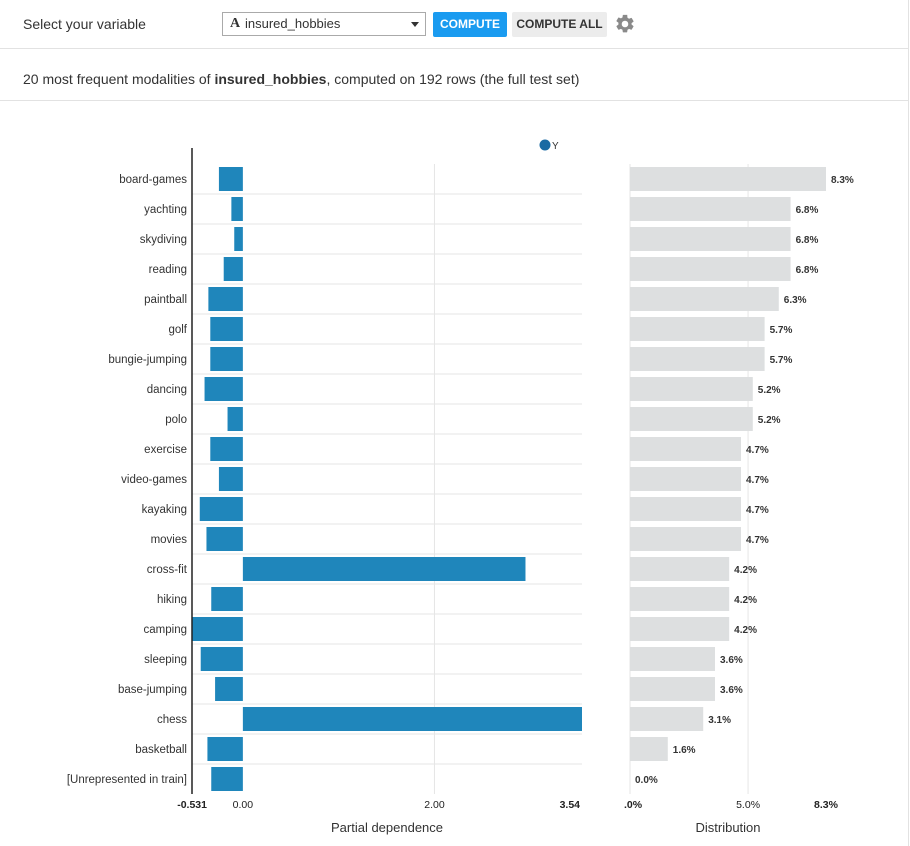  Describe the element at coordinates (163, 240) in the screenshot. I see `category-label: skydiving` at that location.